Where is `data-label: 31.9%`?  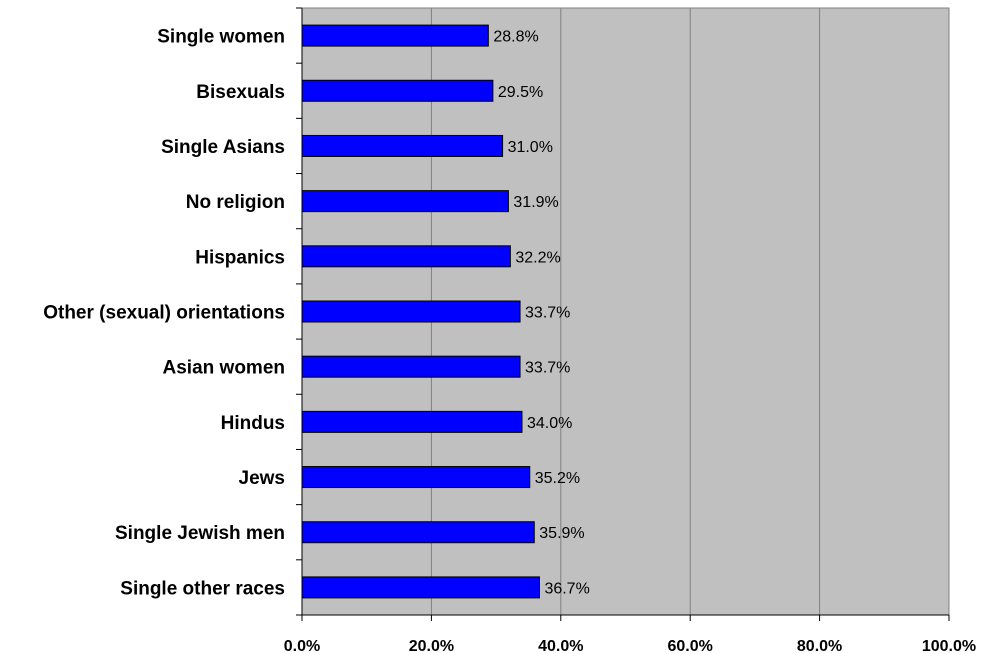 data-label: 31.9% is located at coordinates (535, 202).